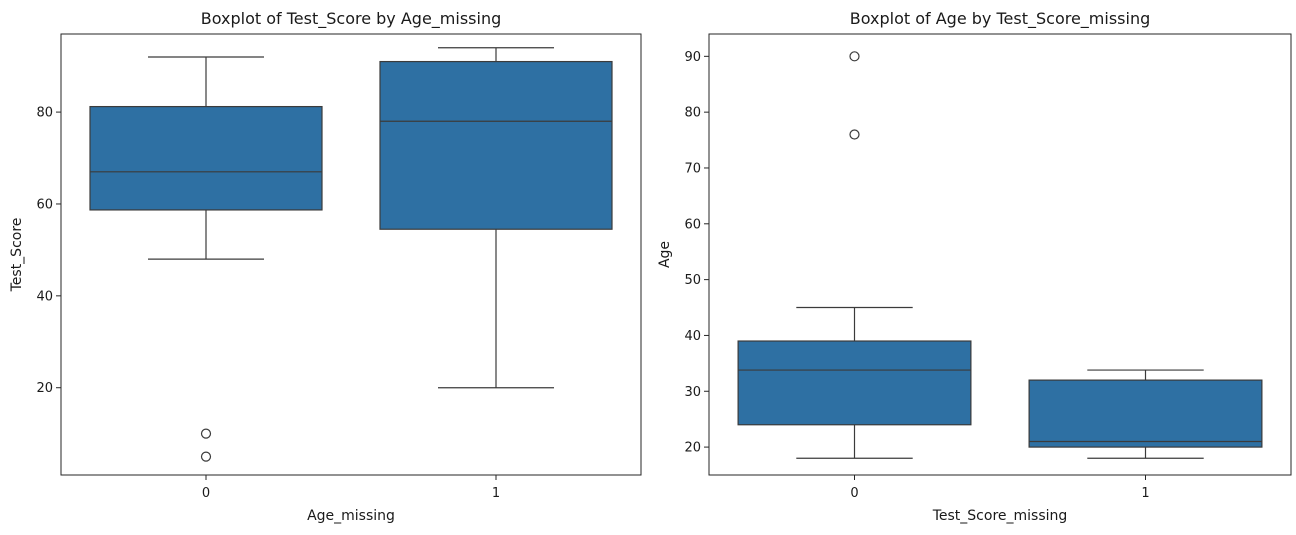  I want to click on y-axis-label: Test_Score, so click(17, 255).